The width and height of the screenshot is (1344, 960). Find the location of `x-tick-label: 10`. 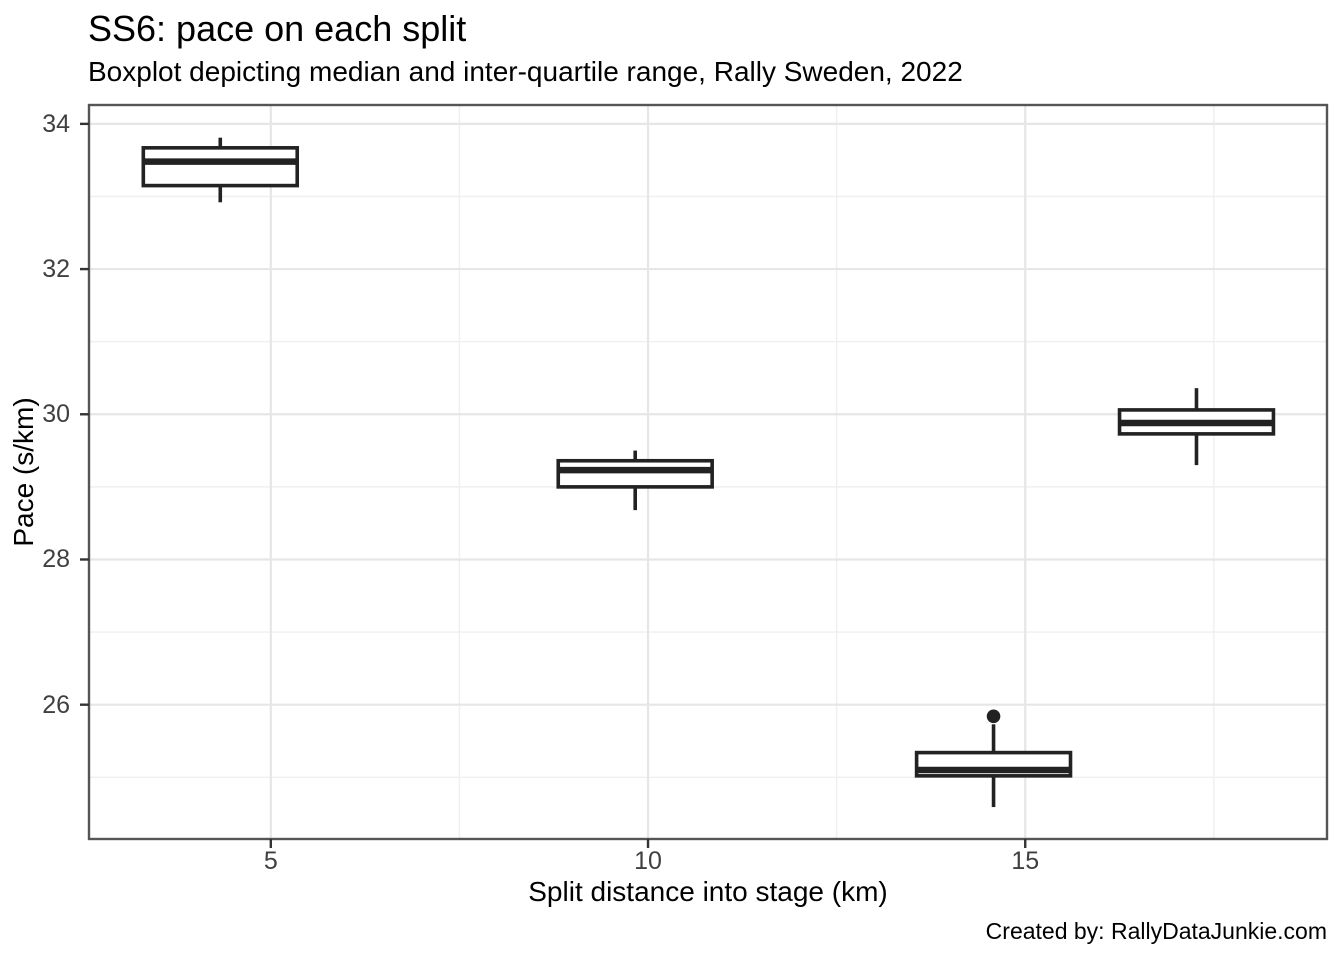

x-tick-label: 10 is located at coordinates (648, 861).